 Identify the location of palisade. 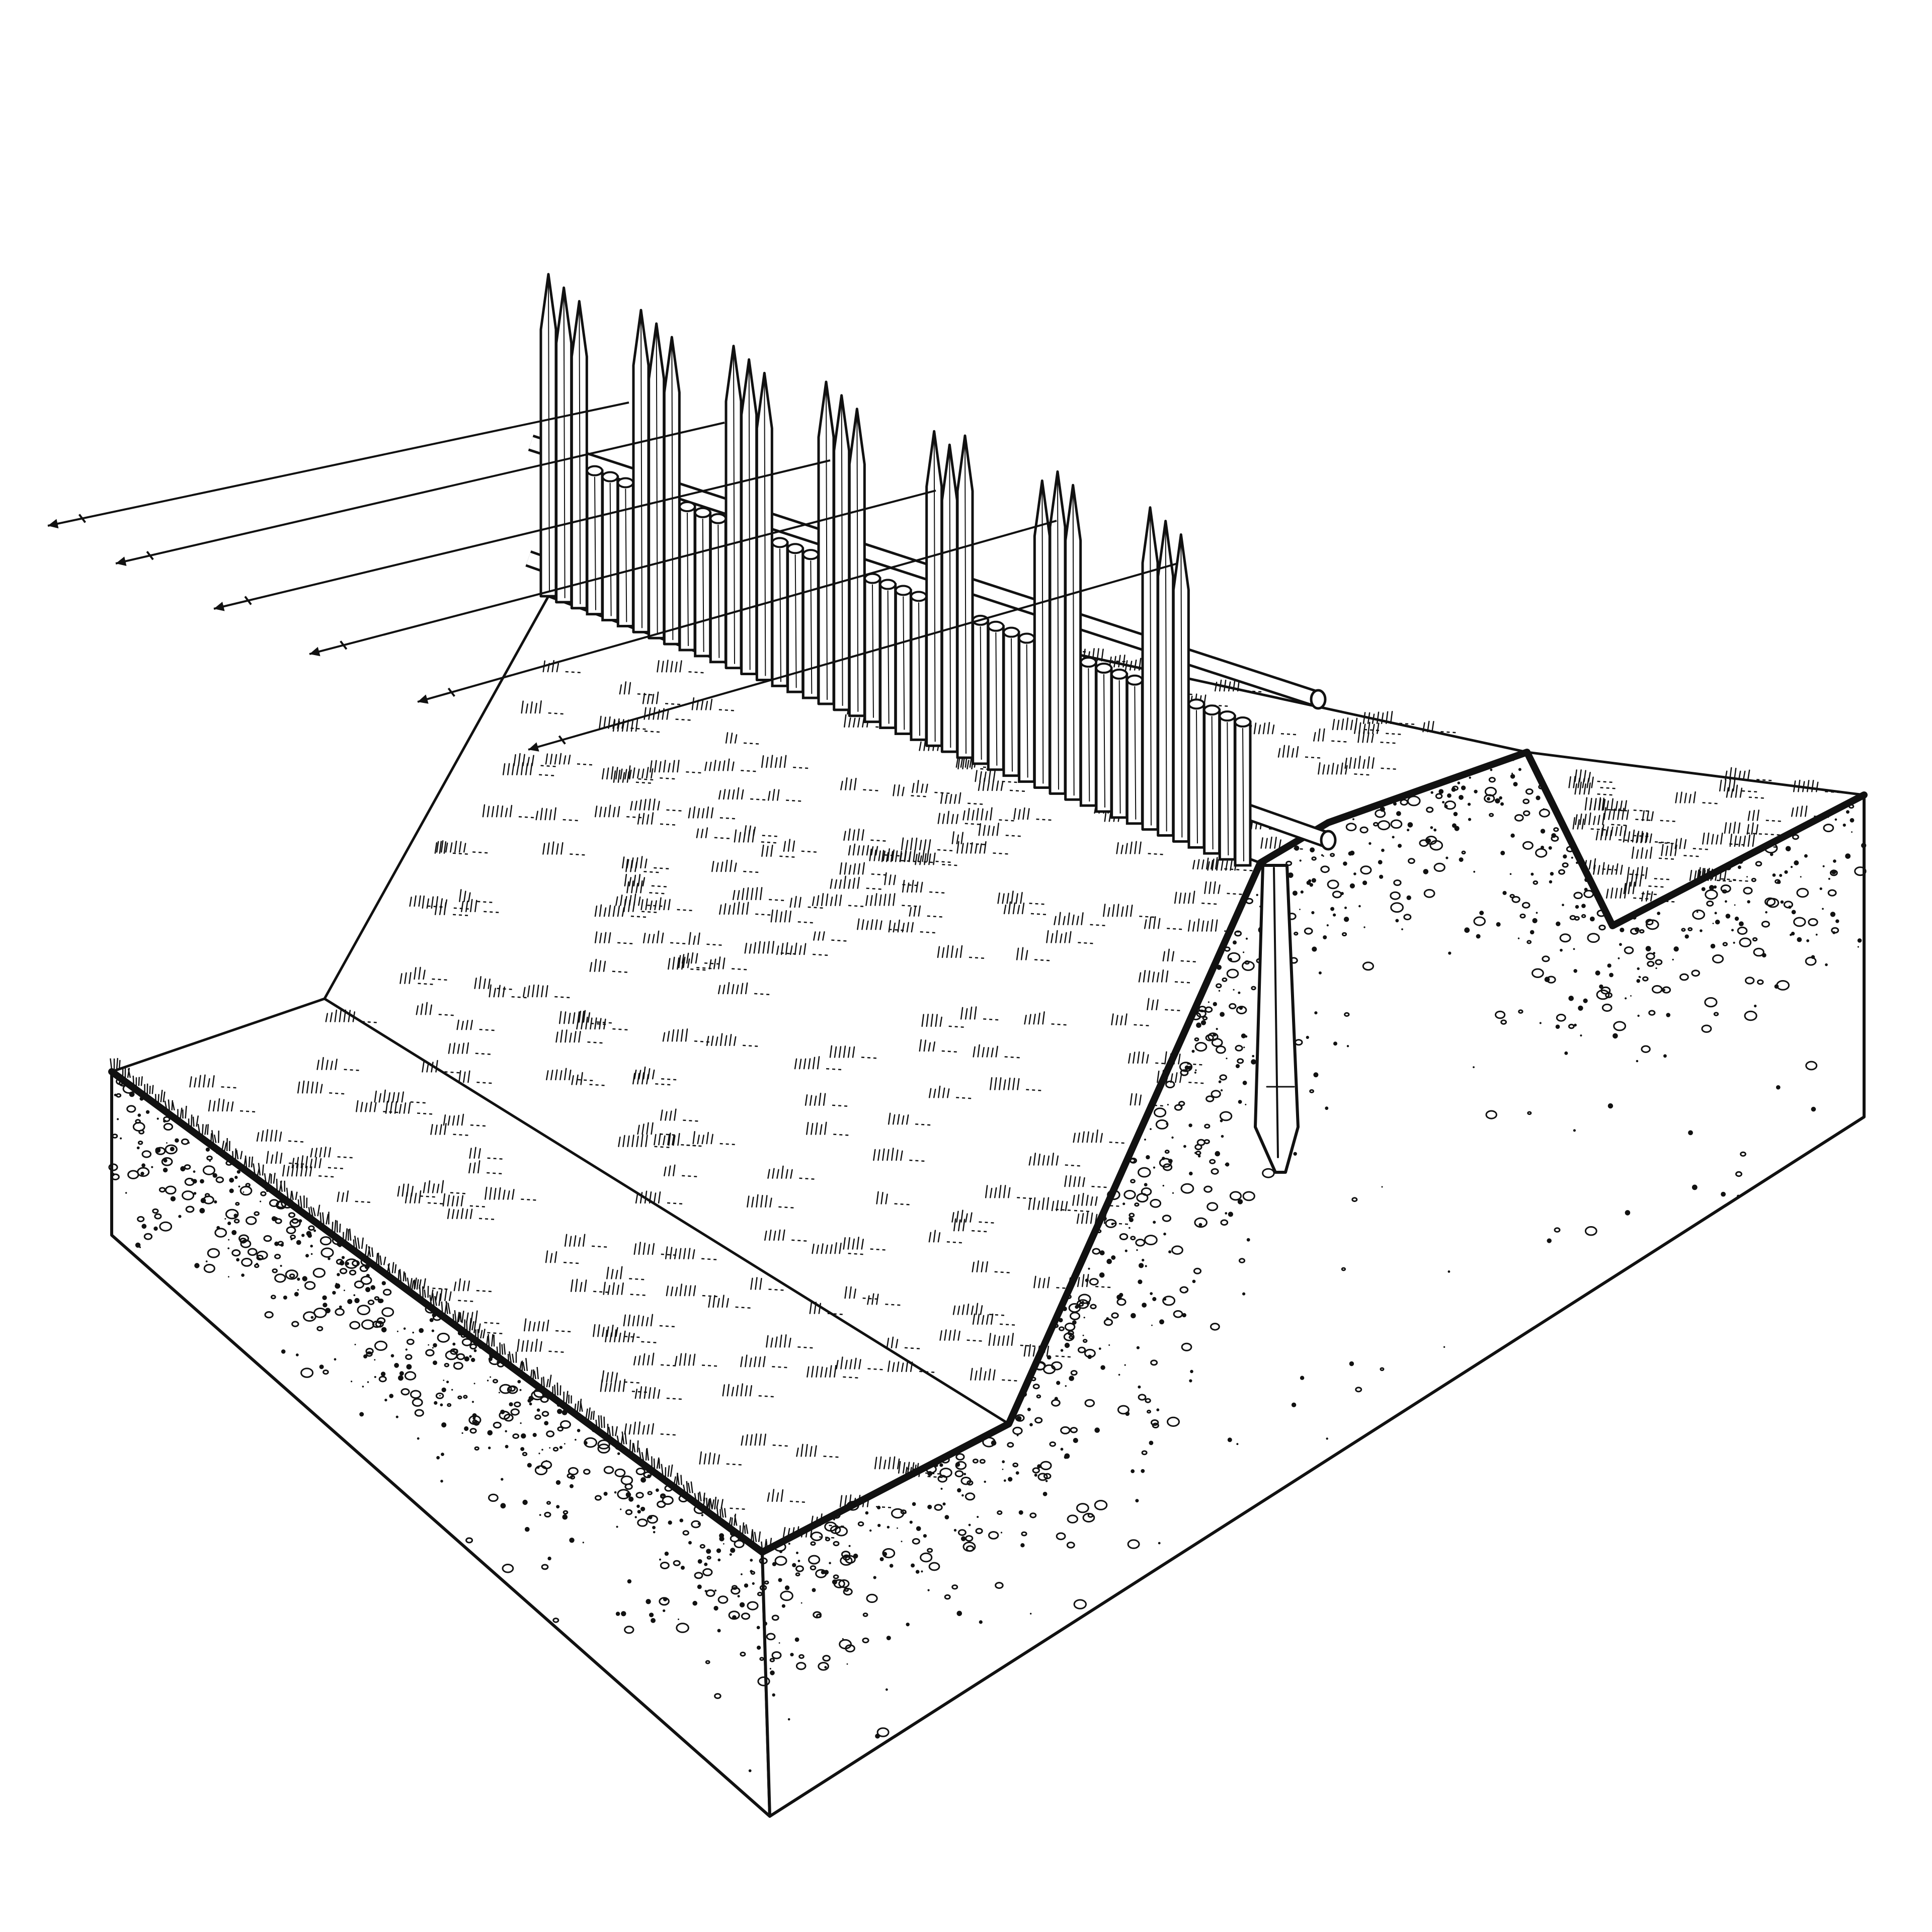
(895, 570).